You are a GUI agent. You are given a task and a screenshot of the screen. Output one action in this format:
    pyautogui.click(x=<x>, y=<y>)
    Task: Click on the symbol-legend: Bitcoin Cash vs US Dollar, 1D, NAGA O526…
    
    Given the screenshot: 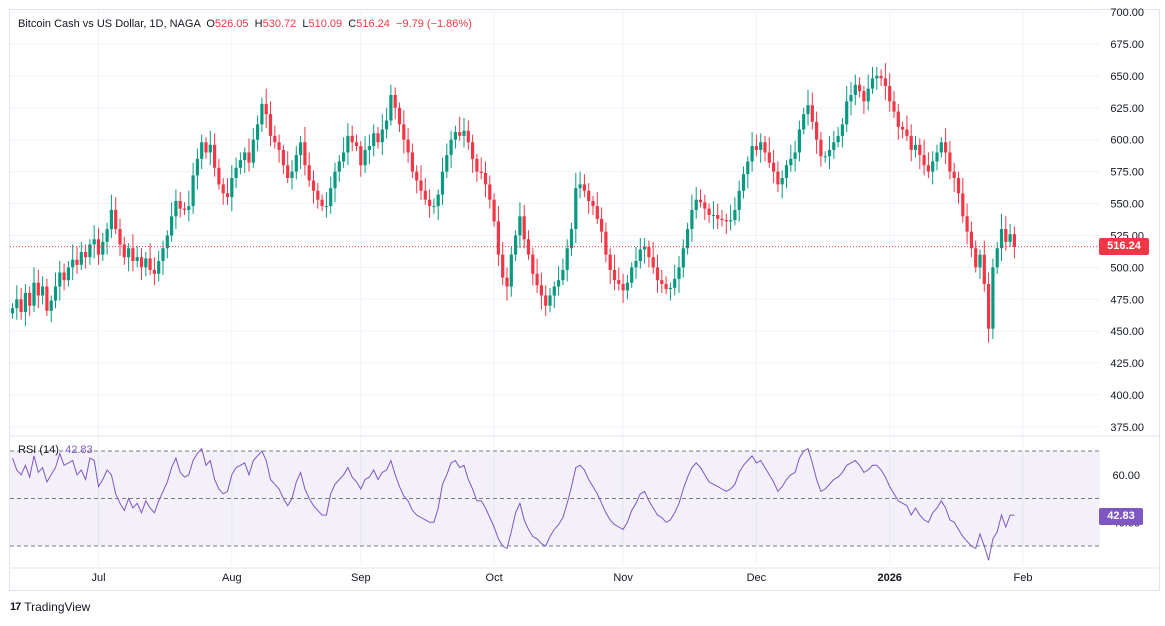 What is the action you would take?
    pyautogui.click(x=245, y=24)
    